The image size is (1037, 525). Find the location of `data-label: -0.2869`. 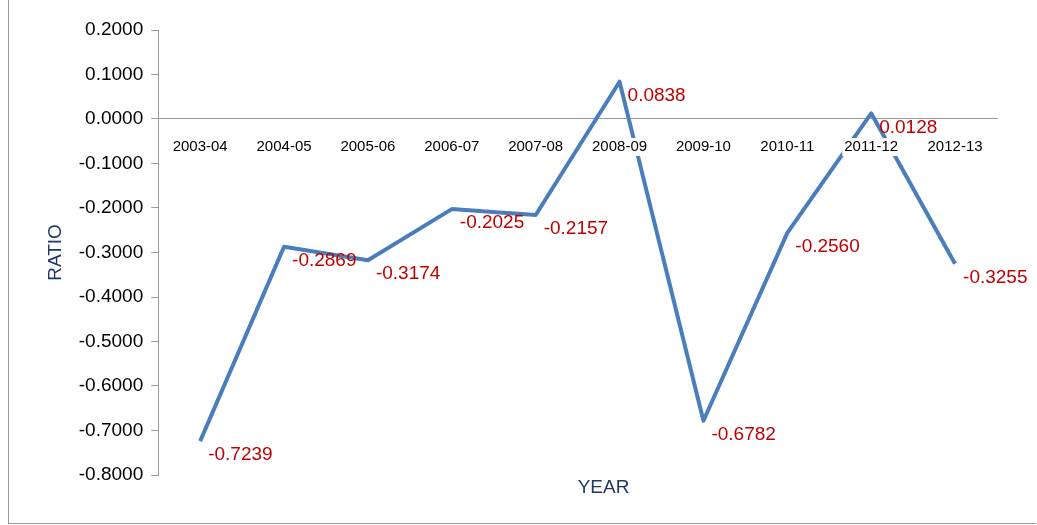

data-label: -0.2869 is located at coordinates (324, 259).